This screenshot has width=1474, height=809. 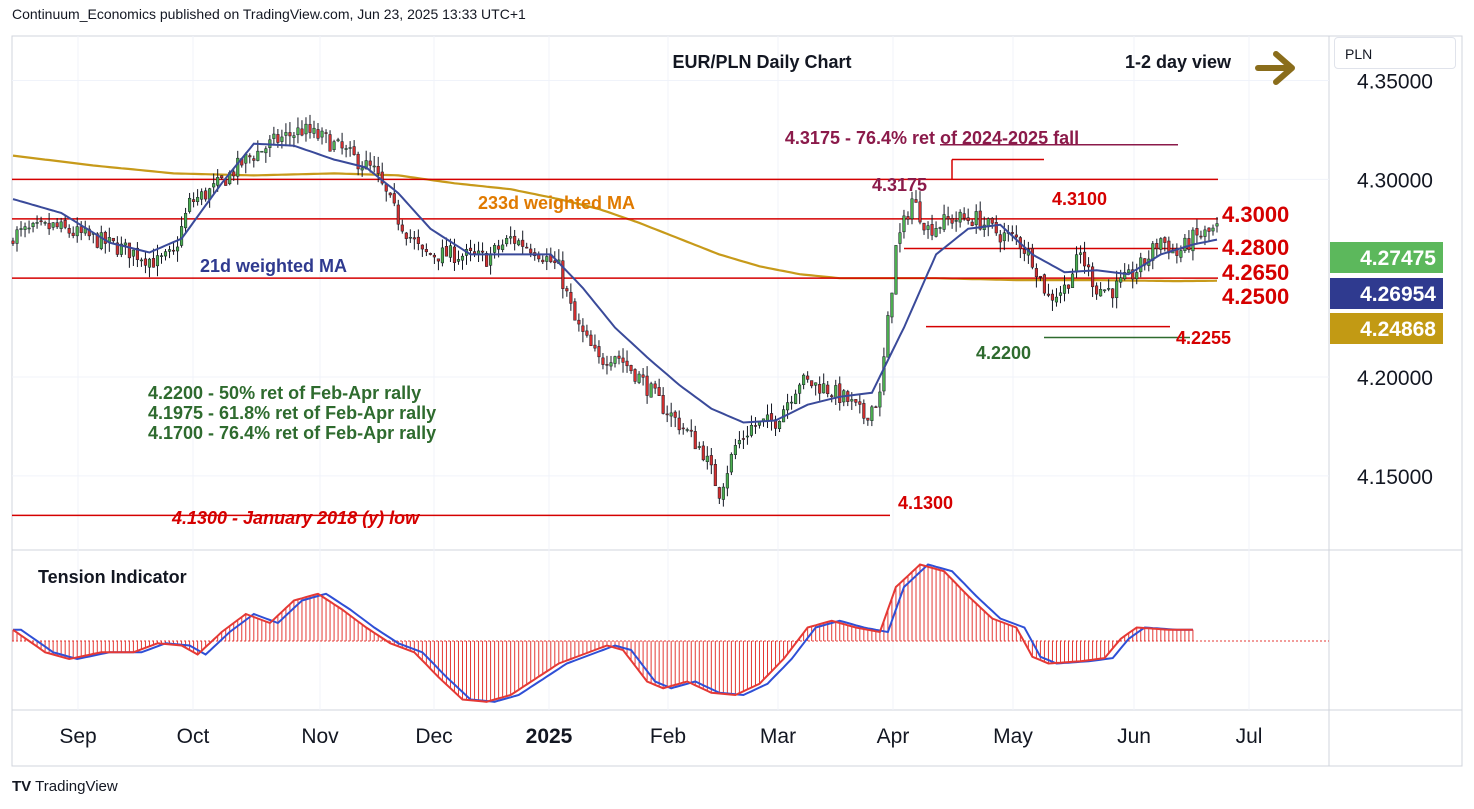 I want to click on ma21-price-badge: 4.26954, so click(x=1386, y=293).